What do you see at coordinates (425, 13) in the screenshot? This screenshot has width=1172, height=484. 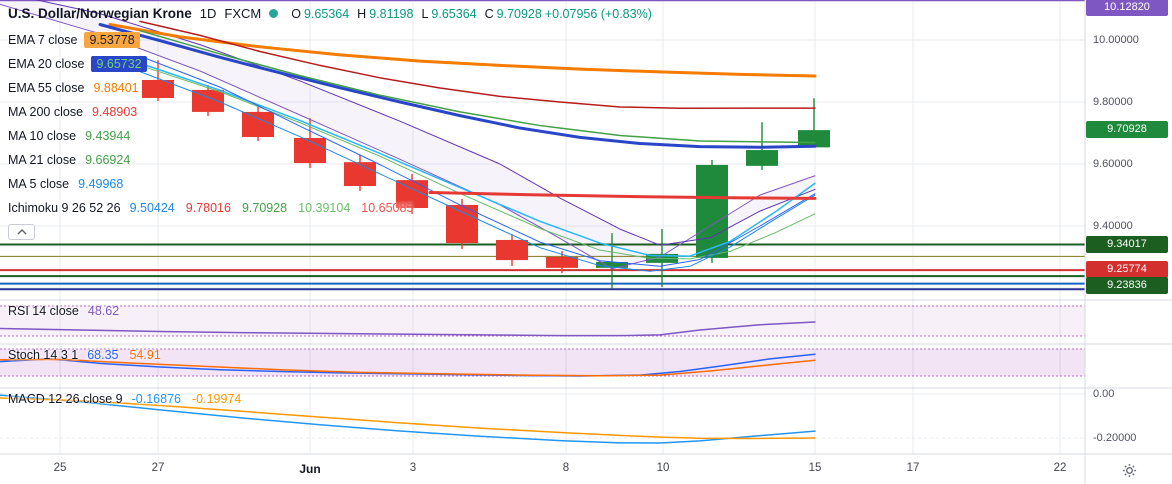 I see `low-label: L` at bounding box center [425, 13].